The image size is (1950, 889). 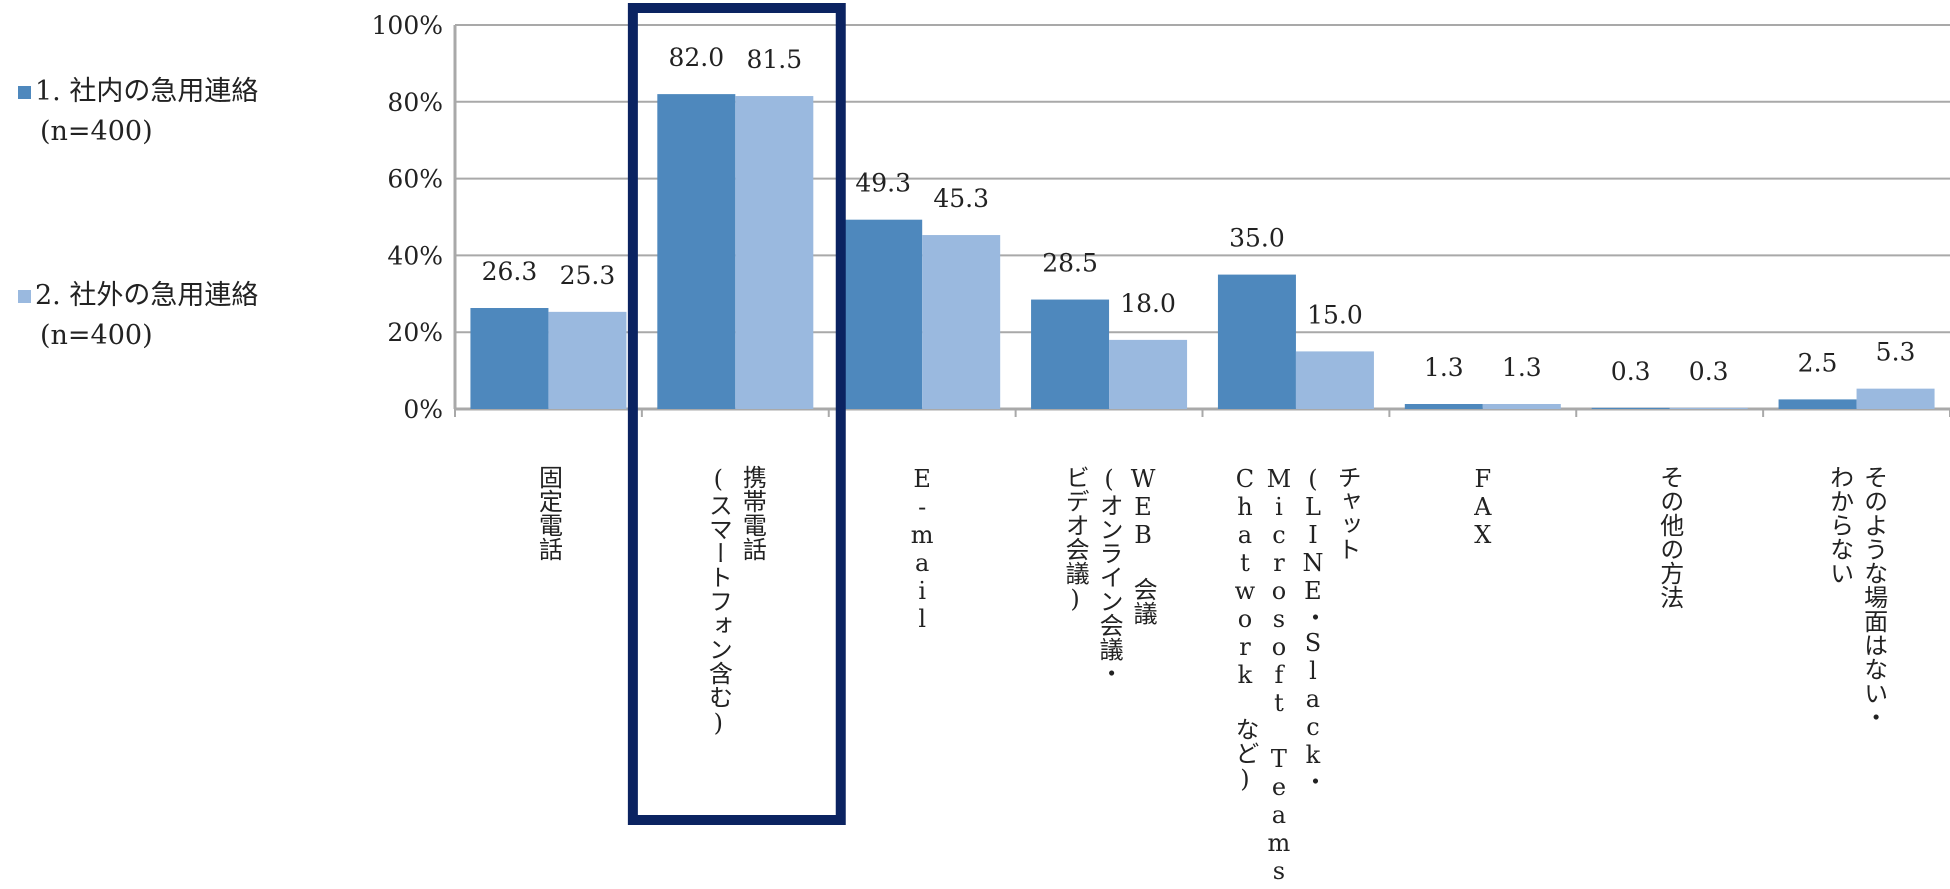 I want to click on y-tick-label: 0%, so click(x=423, y=409).